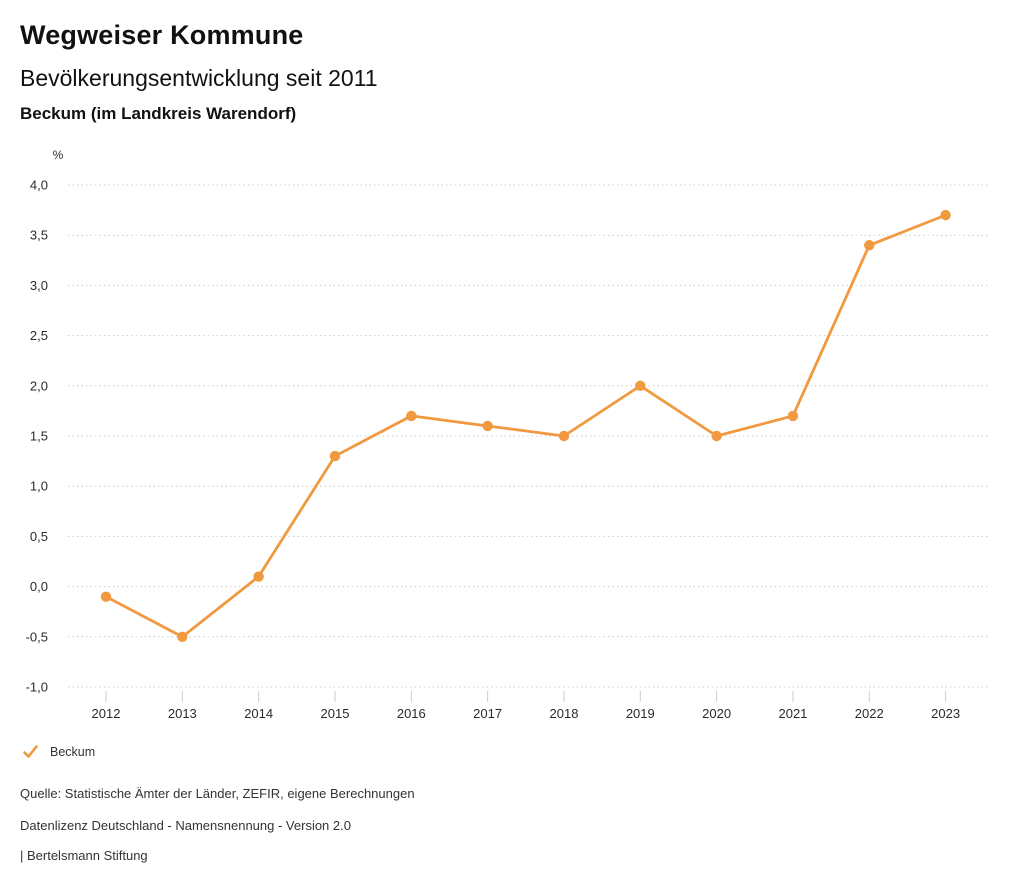 The height and width of the screenshot is (888, 1024). What do you see at coordinates (564, 713) in the screenshot?
I see `x-tick-label: 2018` at bounding box center [564, 713].